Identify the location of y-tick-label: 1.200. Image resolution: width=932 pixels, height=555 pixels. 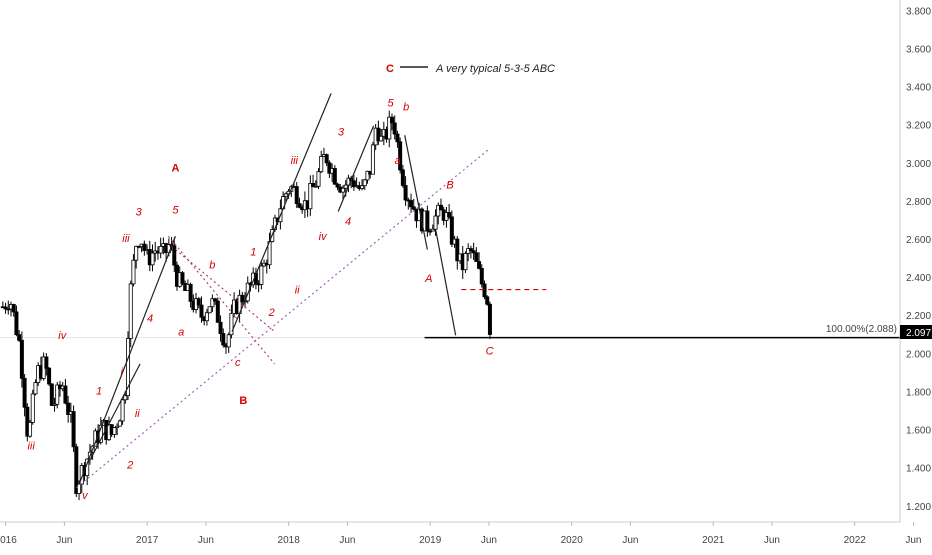
(918, 507).